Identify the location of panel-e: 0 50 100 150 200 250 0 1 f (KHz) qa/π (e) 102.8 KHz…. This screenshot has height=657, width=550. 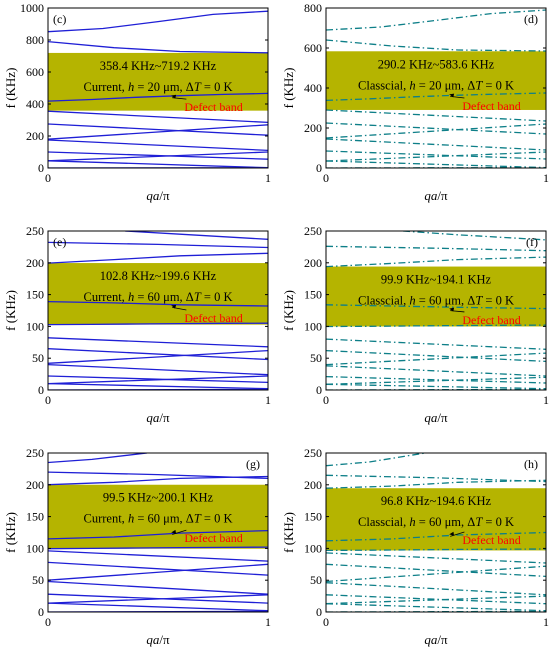
(137, 324).